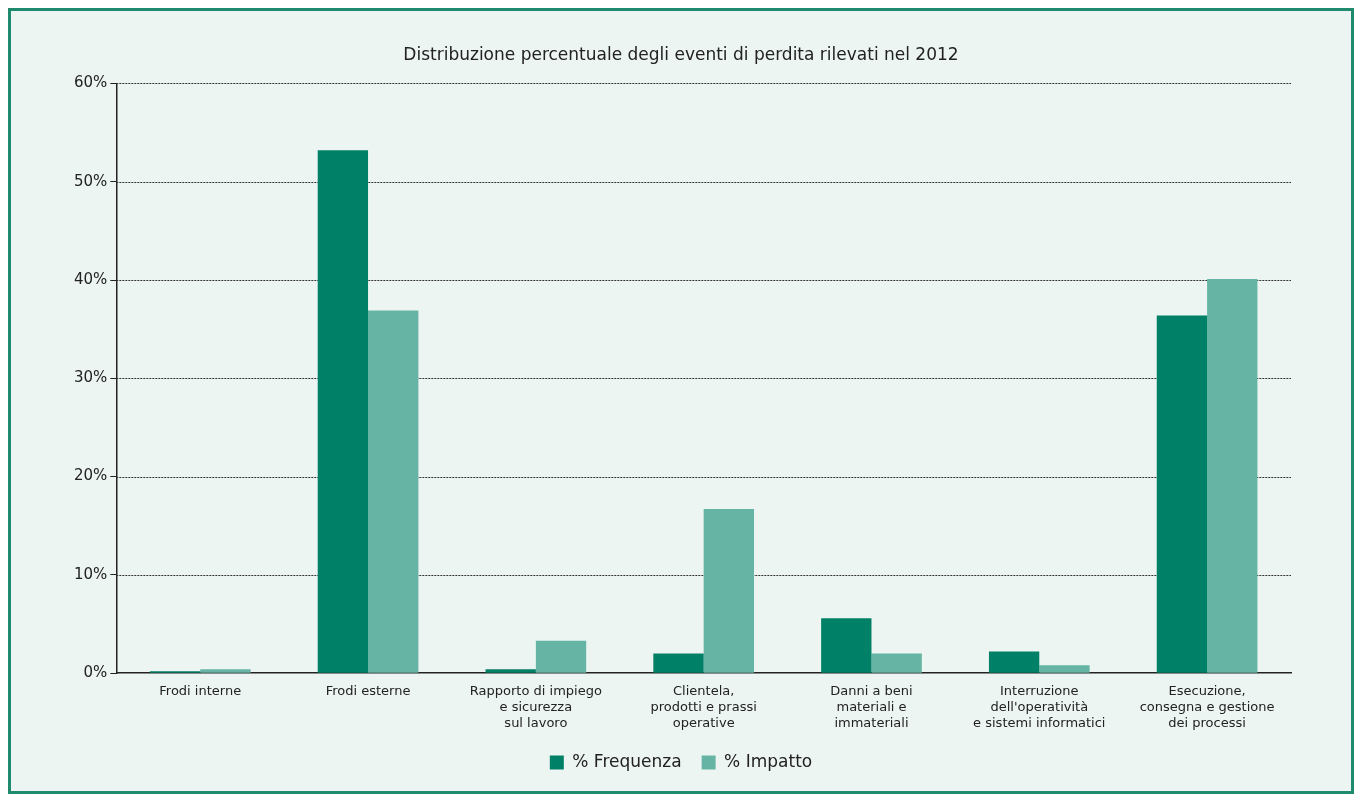 The width and height of the screenshot is (1360, 800). I want to click on y-tick-label: 0%, so click(95, 672).